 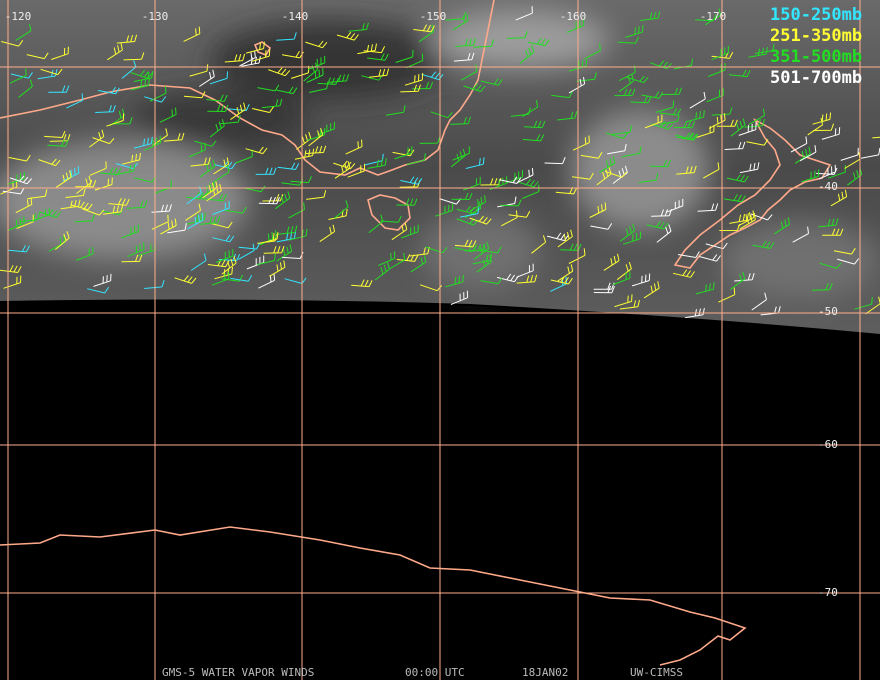 What do you see at coordinates (238, 672) in the screenshot?
I see `footer-text: GMS-5 WATER VAPOR WINDS` at bounding box center [238, 672].